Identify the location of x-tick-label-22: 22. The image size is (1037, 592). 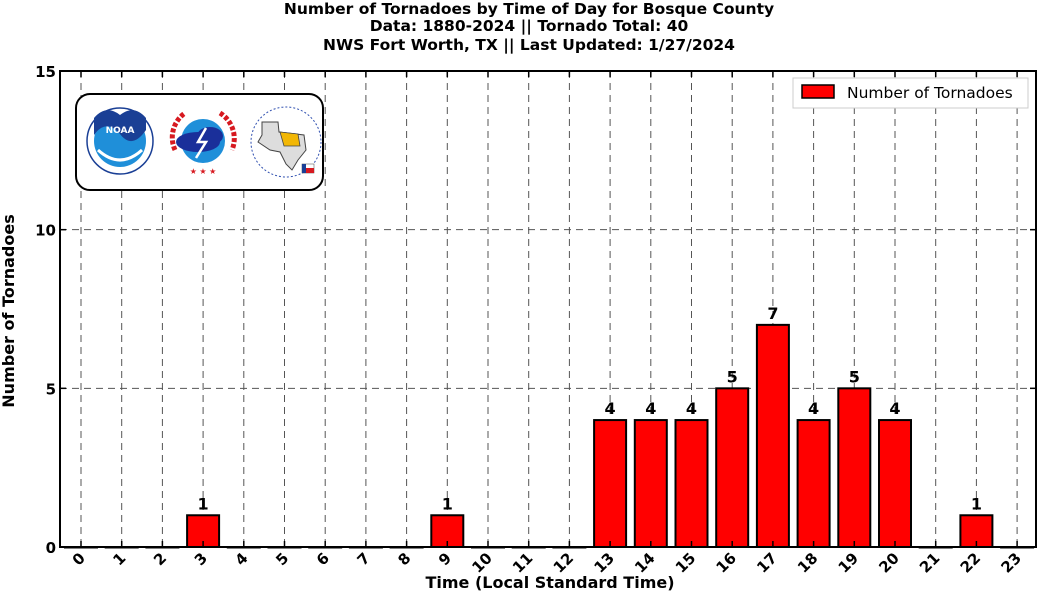
(970, 562).